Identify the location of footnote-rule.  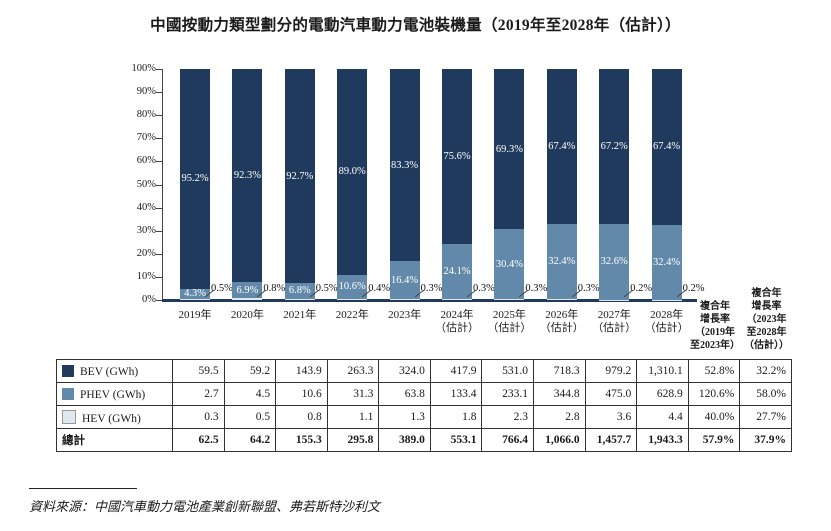
(83, 488).